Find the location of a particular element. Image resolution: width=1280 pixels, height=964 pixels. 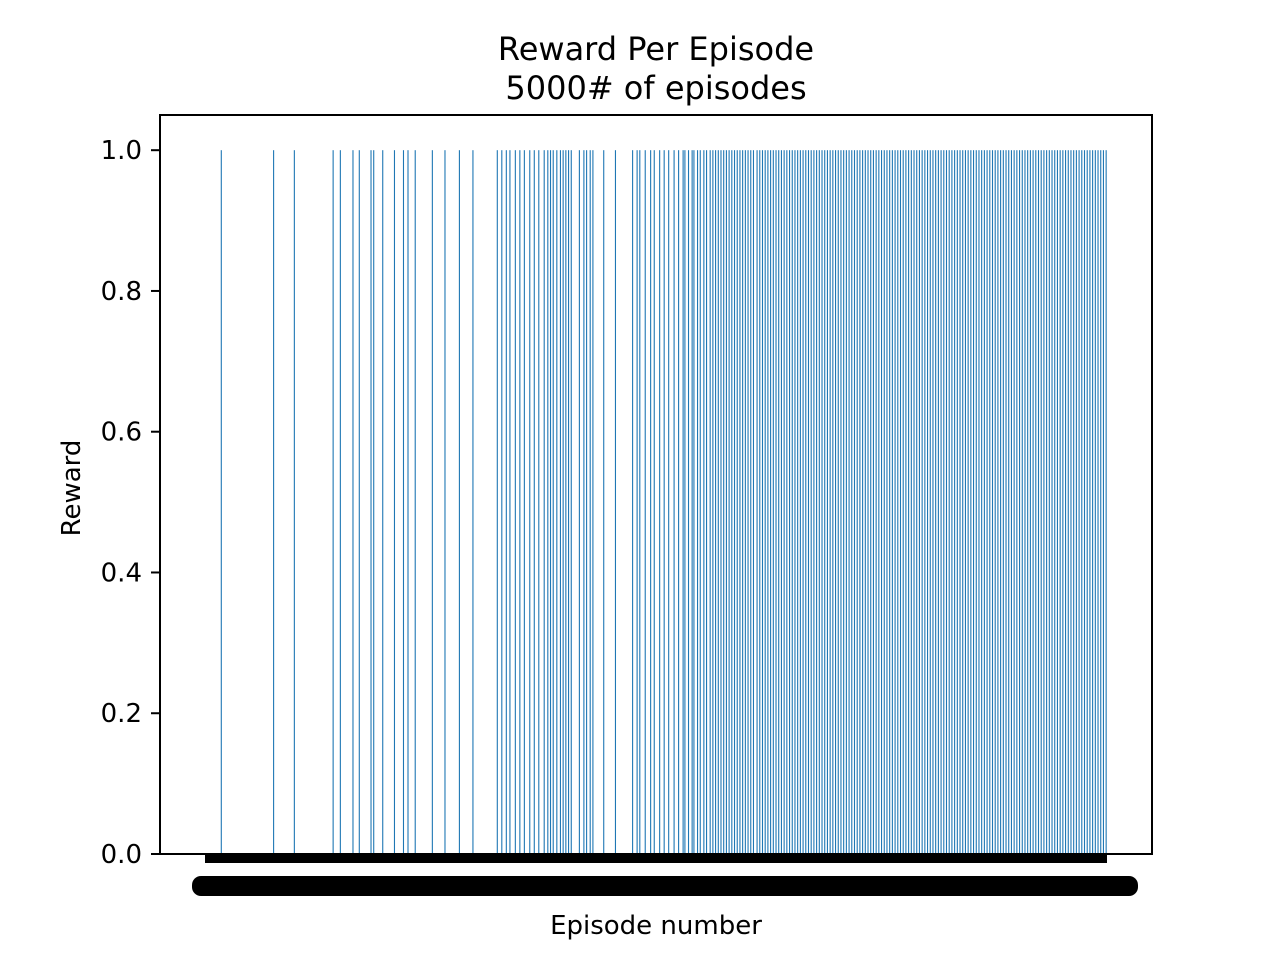

y-axis-label: Reward is located at coordinates (72, 488).